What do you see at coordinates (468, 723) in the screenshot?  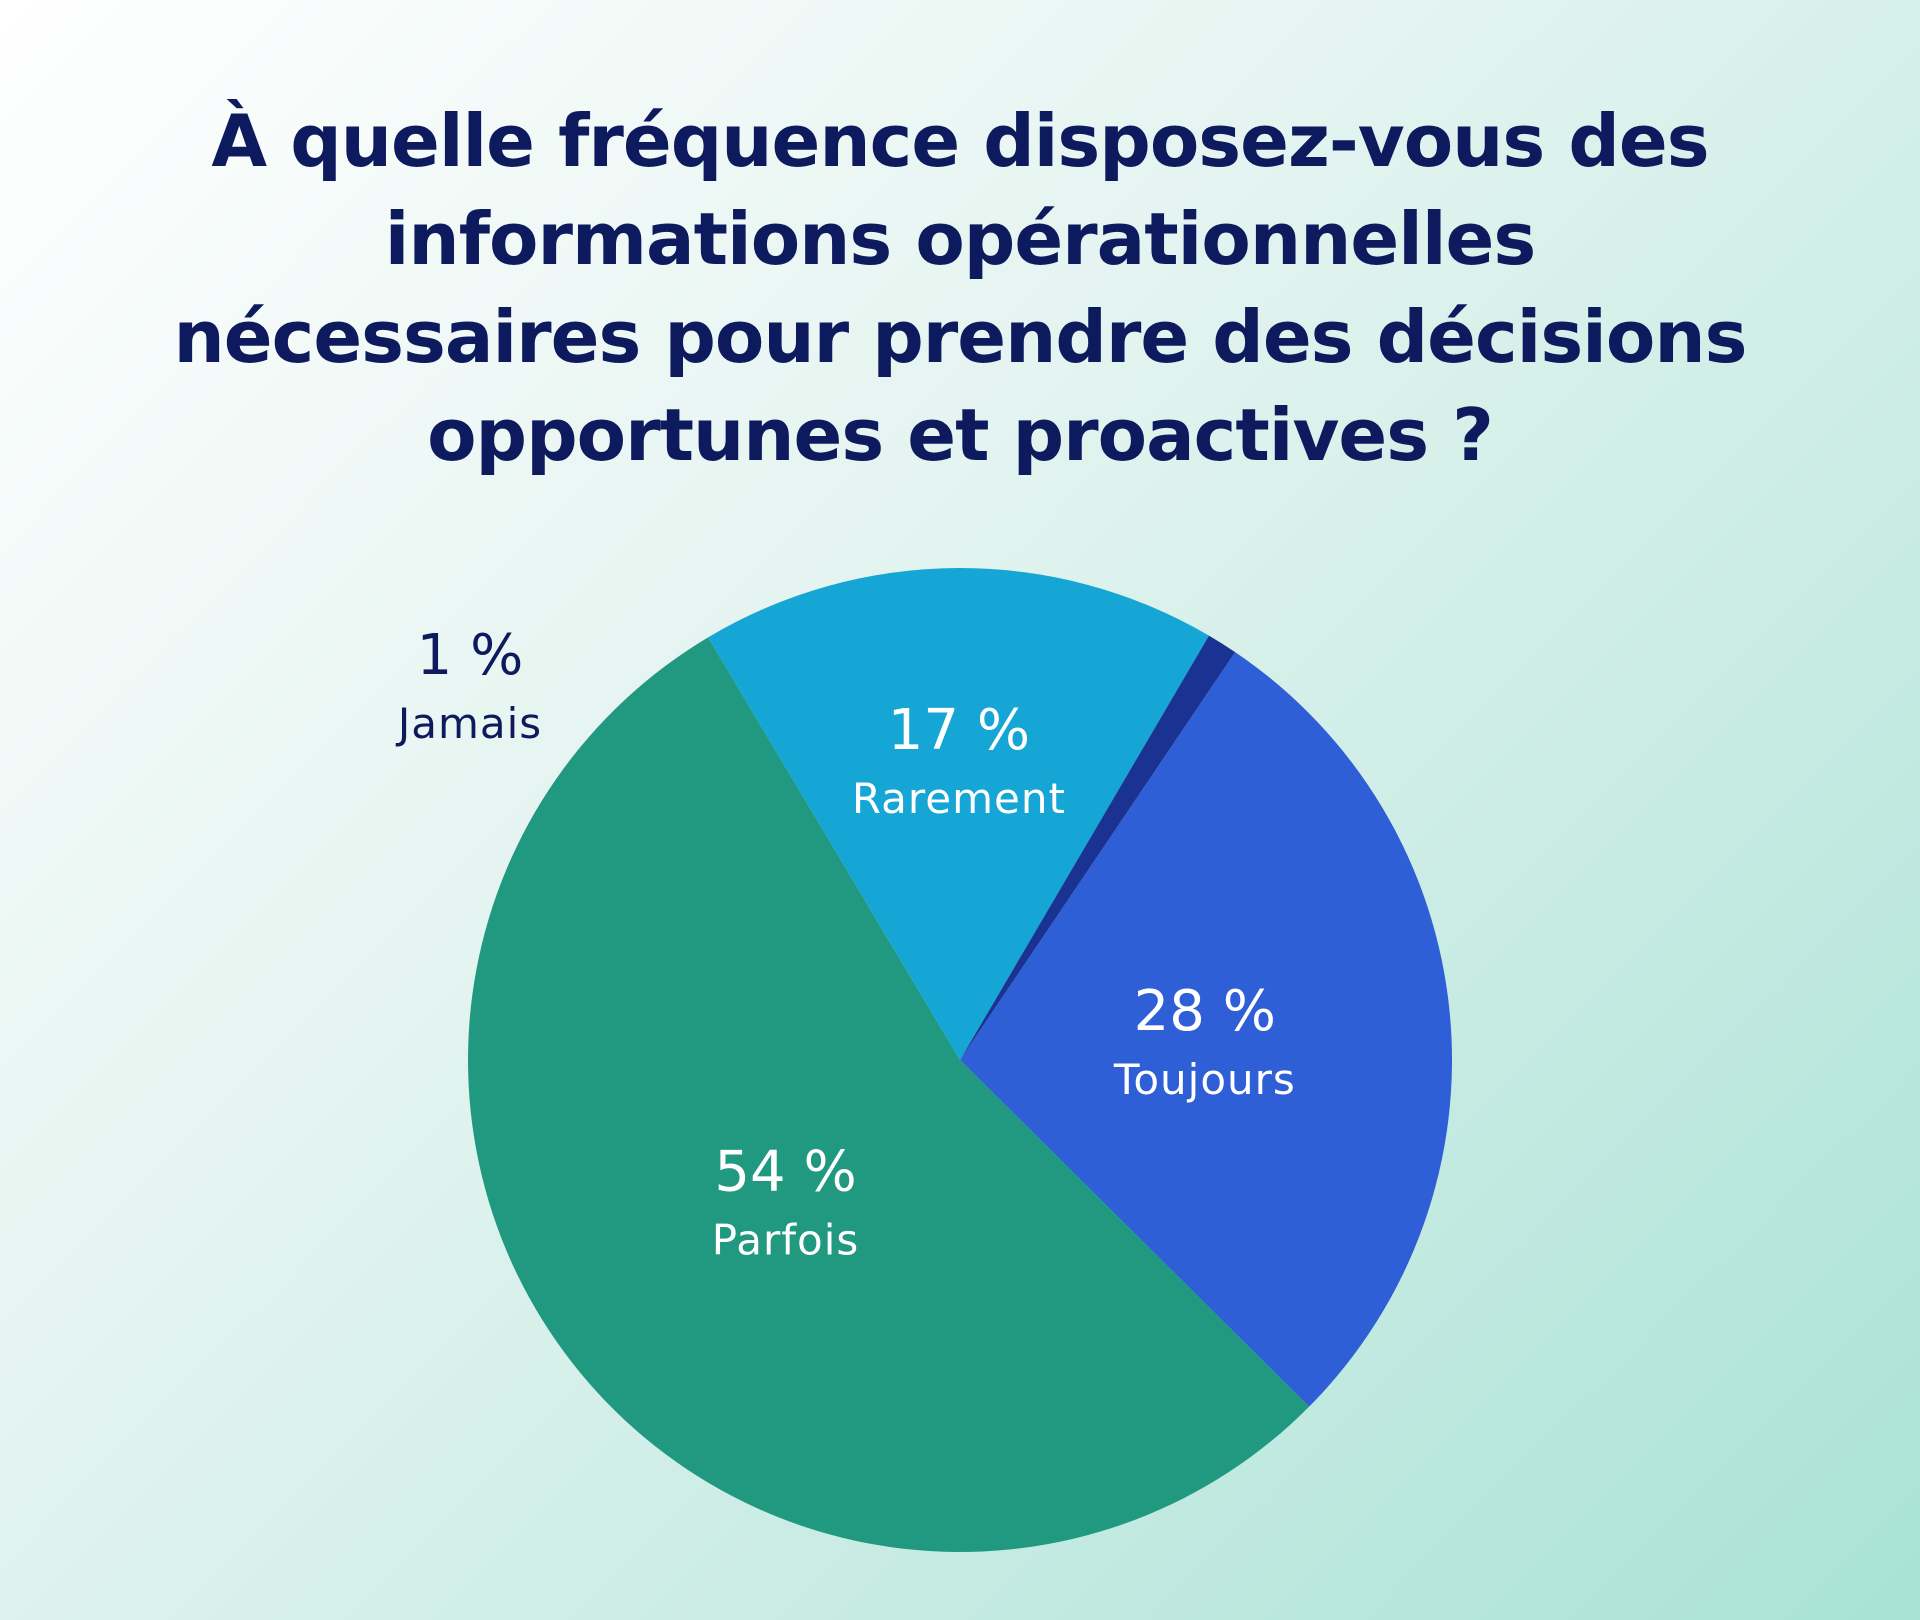 I see `slice-category-label: Jamais` at bounding box center [468, 723].